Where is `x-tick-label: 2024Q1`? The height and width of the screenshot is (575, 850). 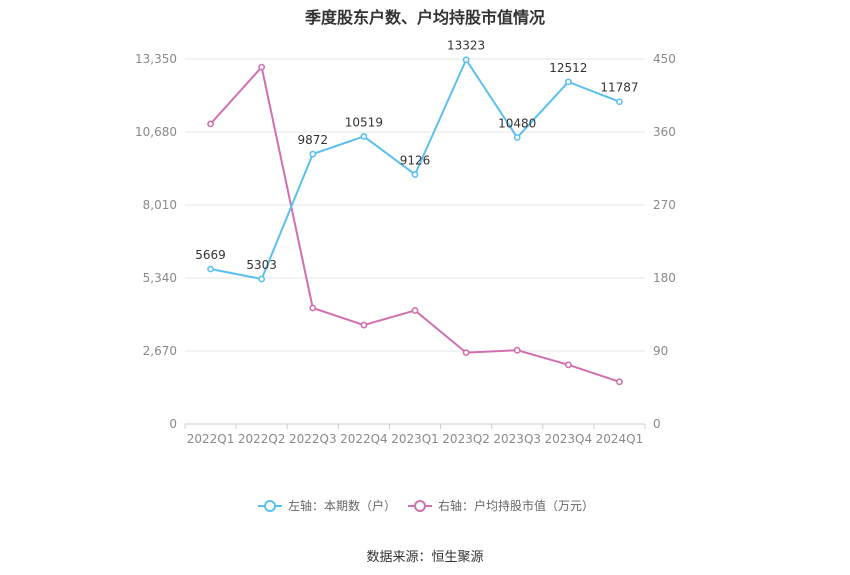
x-tick-label: 2024Q1 is located at coordinates (620, 439).